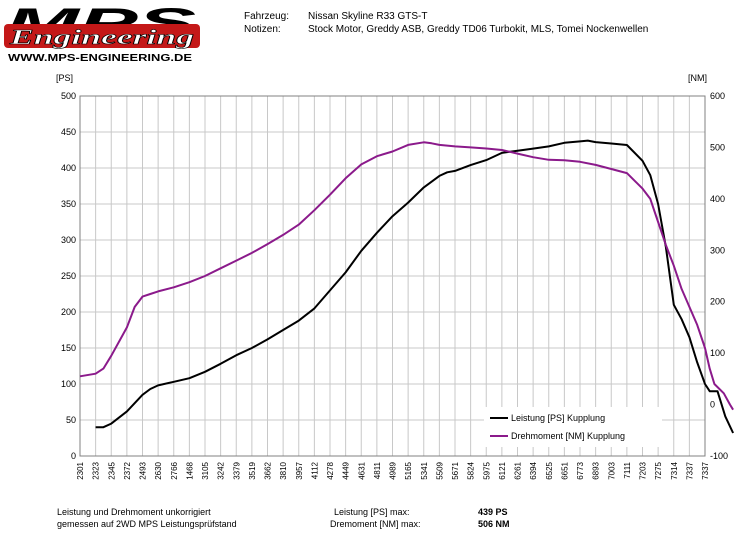  What do you see at coordinates (372, 512) in the screenshot?
I see `power-max-label: Leistung [PS] max:` at bounding box center [372, 512].